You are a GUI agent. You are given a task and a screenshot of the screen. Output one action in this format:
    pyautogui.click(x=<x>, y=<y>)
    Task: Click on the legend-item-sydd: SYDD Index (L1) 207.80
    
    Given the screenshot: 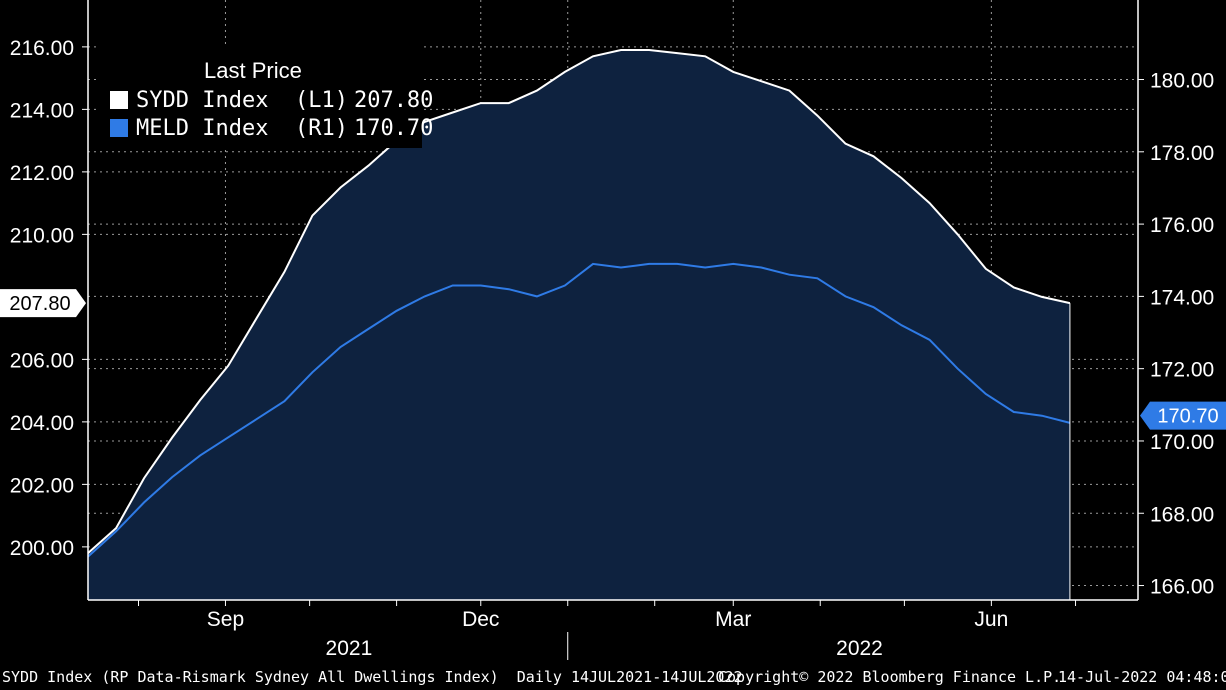 What is the action you would take?
    pyautogui.click(x=271, y=100)
    